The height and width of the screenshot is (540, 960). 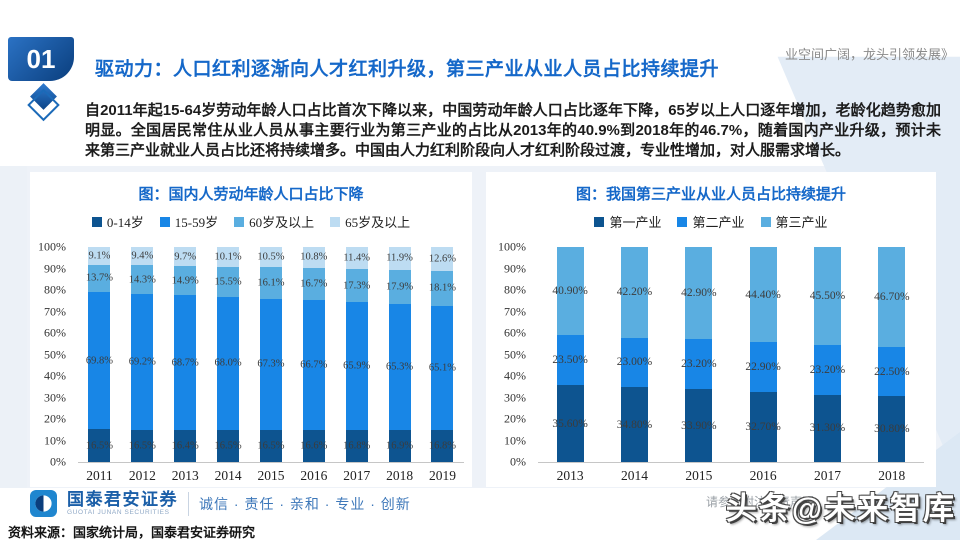 I want to click on bar-label: 30.80%, so click(x=892, y=428).